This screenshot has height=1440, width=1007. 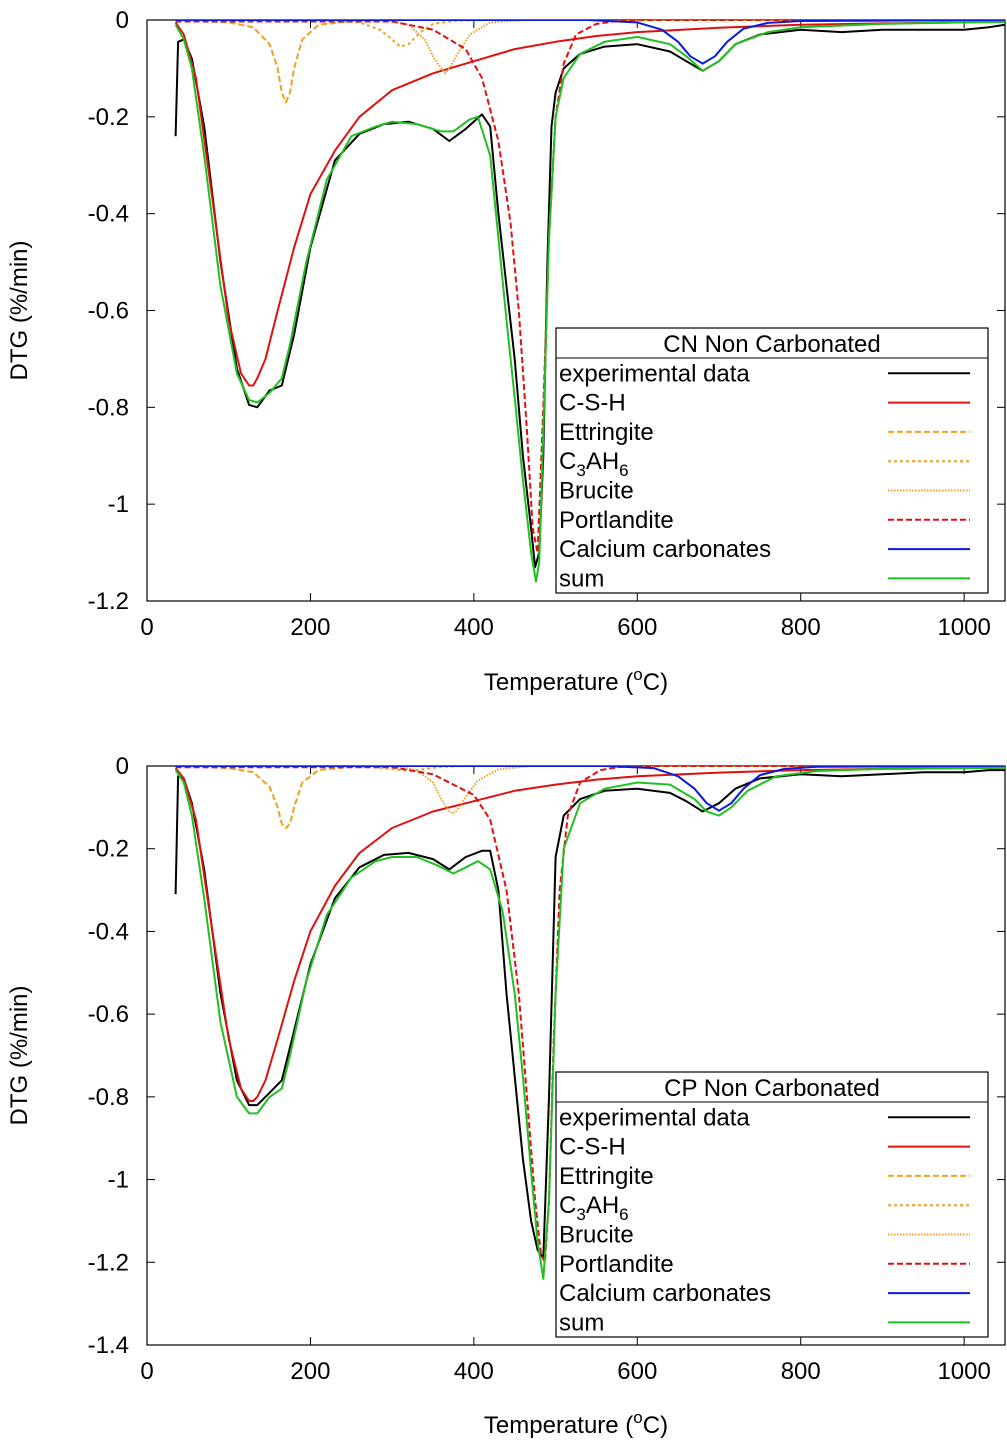 I want to click on legend-title: CN Non Carbonated, so click(x=771, y=344).